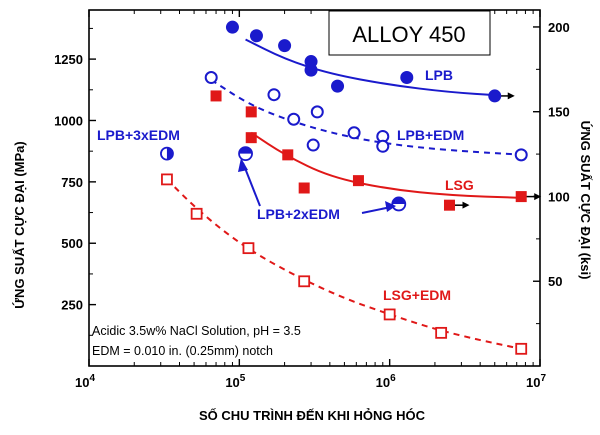  I want to click on note-line-1: Acidic 3.5w% NaCl Solution, pH = 3.5, so click(196, 331).